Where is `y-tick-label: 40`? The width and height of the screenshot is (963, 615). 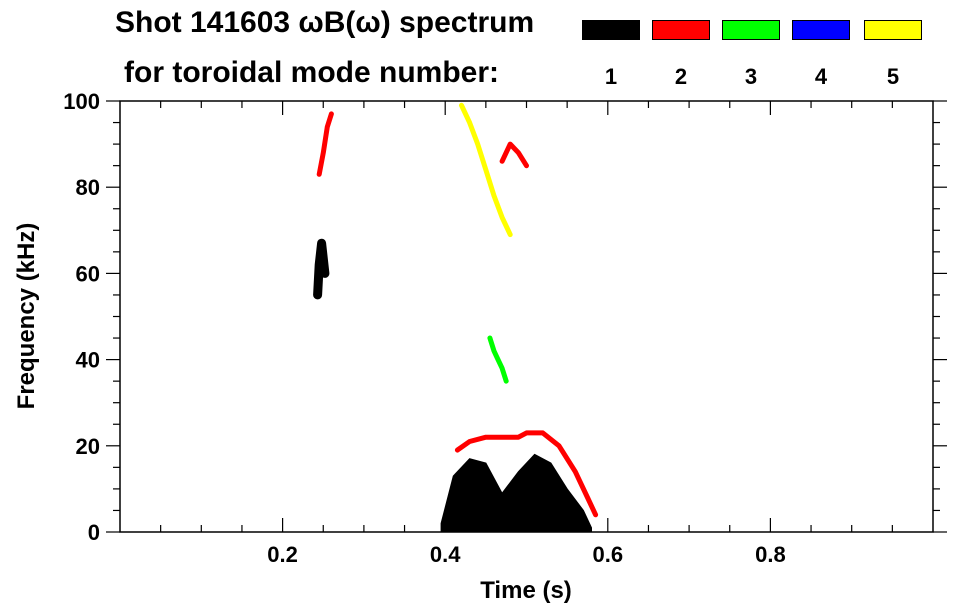 y-tick-label: 40 is located at coordinates (88, 360).